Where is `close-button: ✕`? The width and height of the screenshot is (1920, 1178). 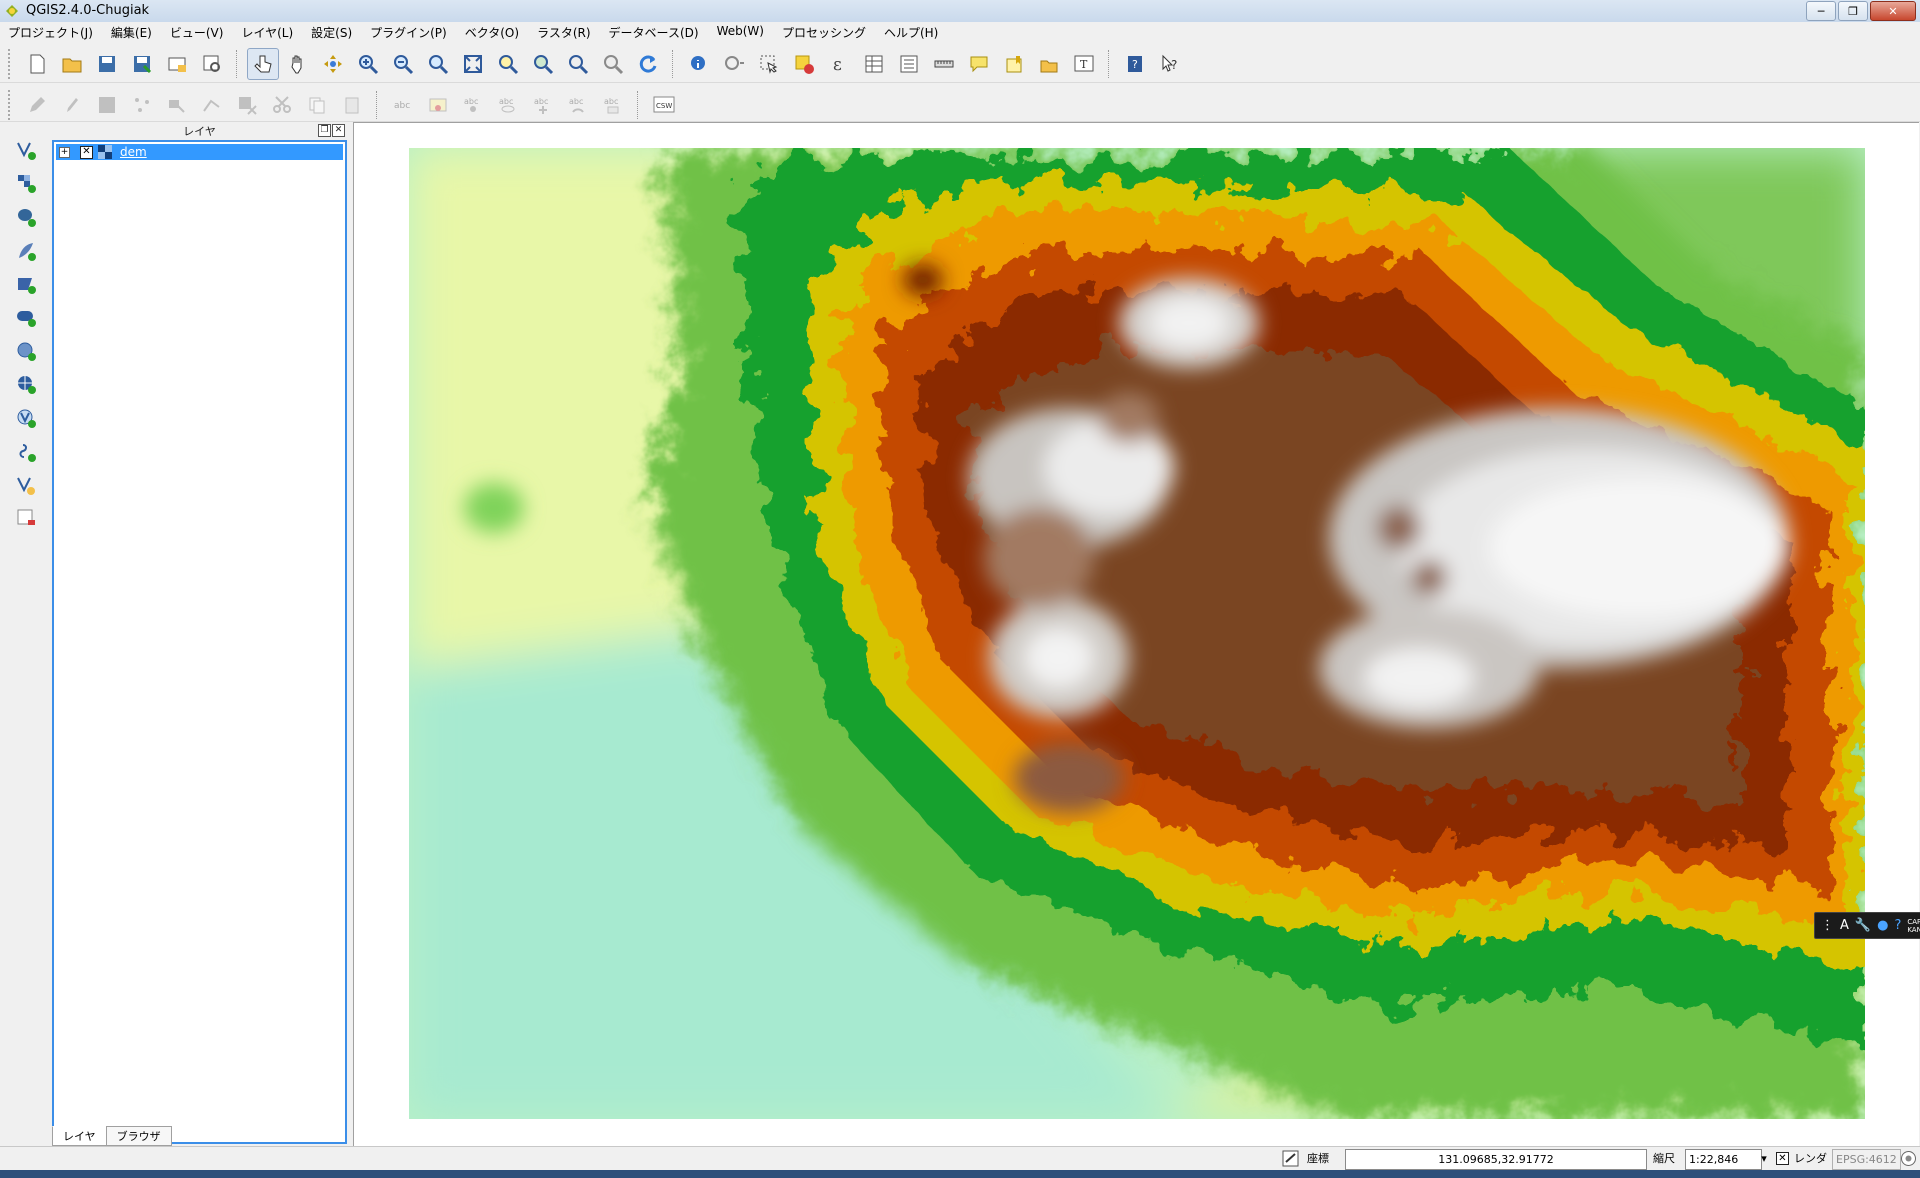 close-button: ✕ is located at coordinates (1893, 11).